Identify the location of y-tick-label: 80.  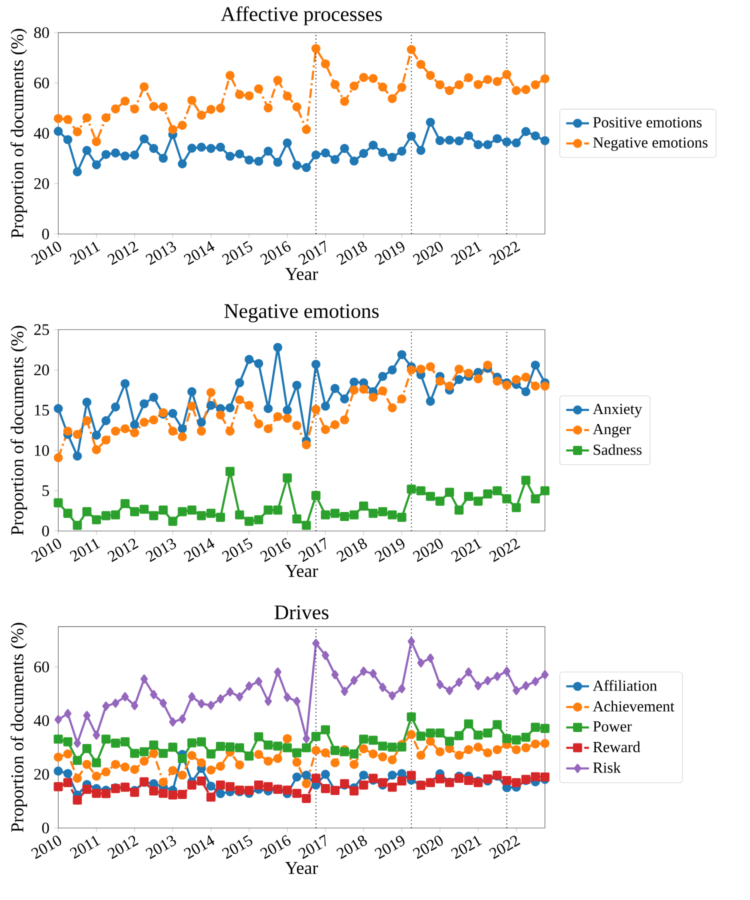
(41, 32).